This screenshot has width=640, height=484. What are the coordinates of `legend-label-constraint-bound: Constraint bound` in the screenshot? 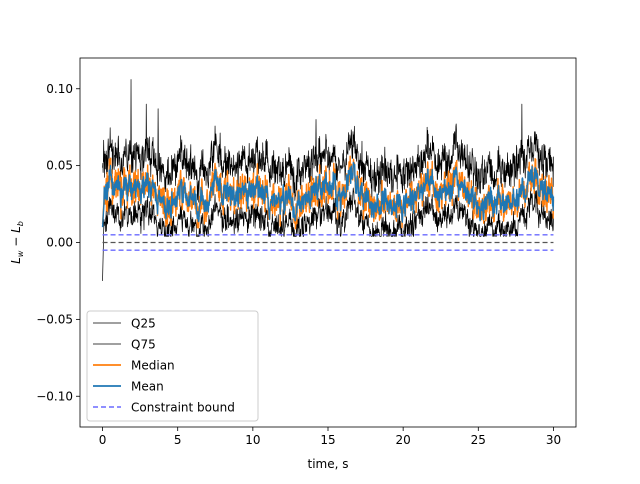 It's located at (183, 408).